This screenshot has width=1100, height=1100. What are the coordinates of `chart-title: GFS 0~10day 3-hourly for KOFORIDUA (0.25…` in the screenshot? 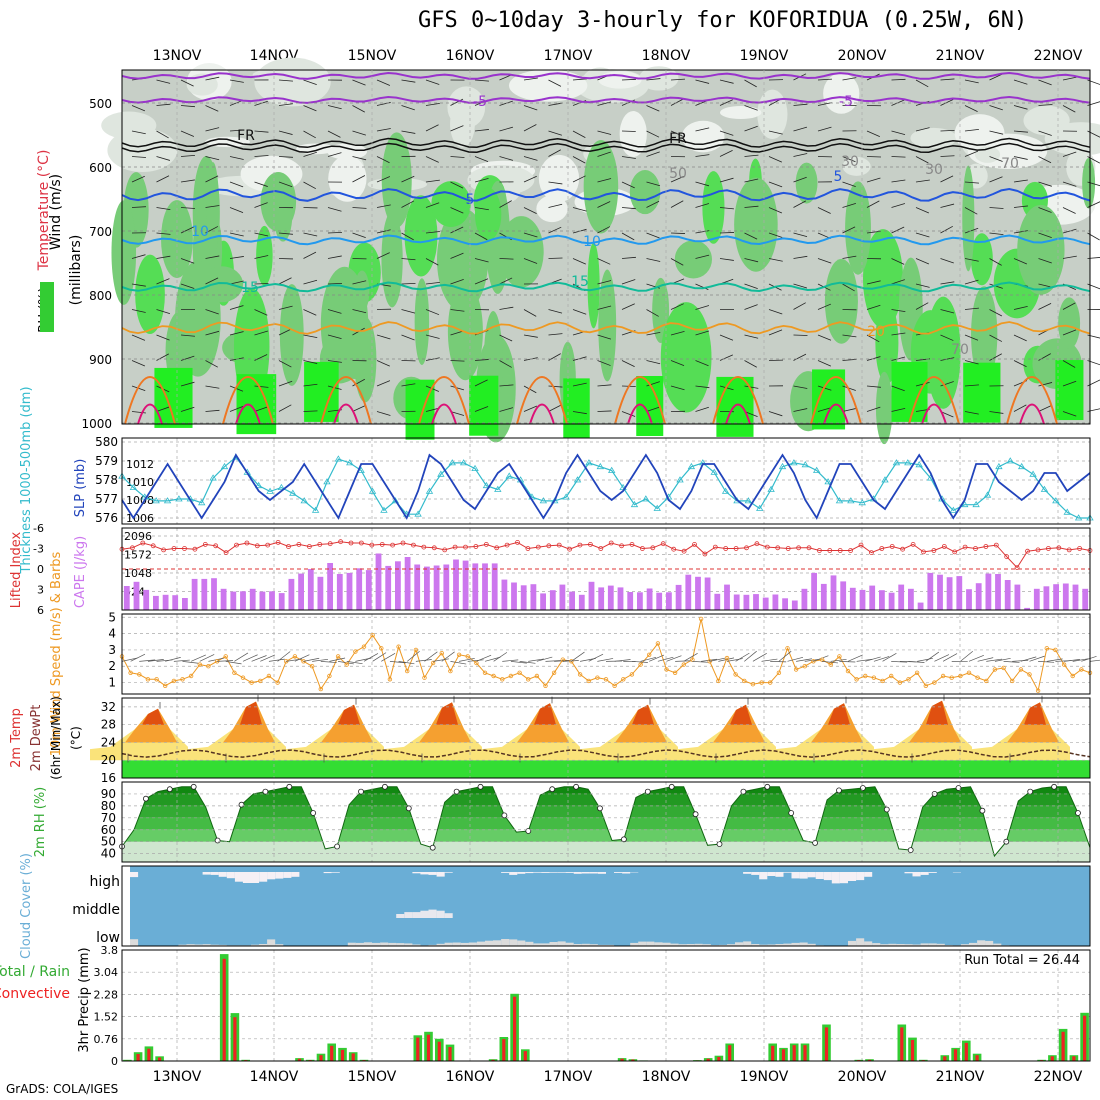 It's located at (723, 20).